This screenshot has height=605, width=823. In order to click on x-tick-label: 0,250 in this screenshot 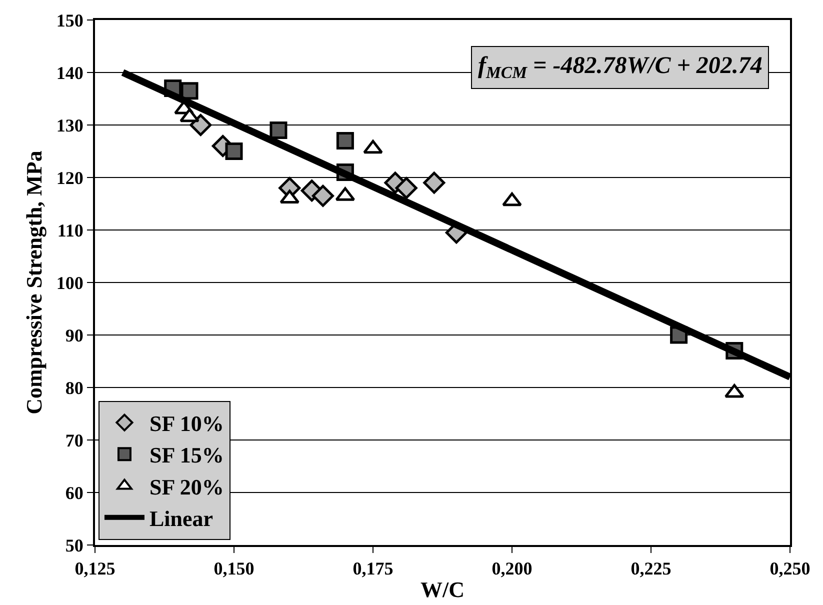, I will do `click(790, 568)`.